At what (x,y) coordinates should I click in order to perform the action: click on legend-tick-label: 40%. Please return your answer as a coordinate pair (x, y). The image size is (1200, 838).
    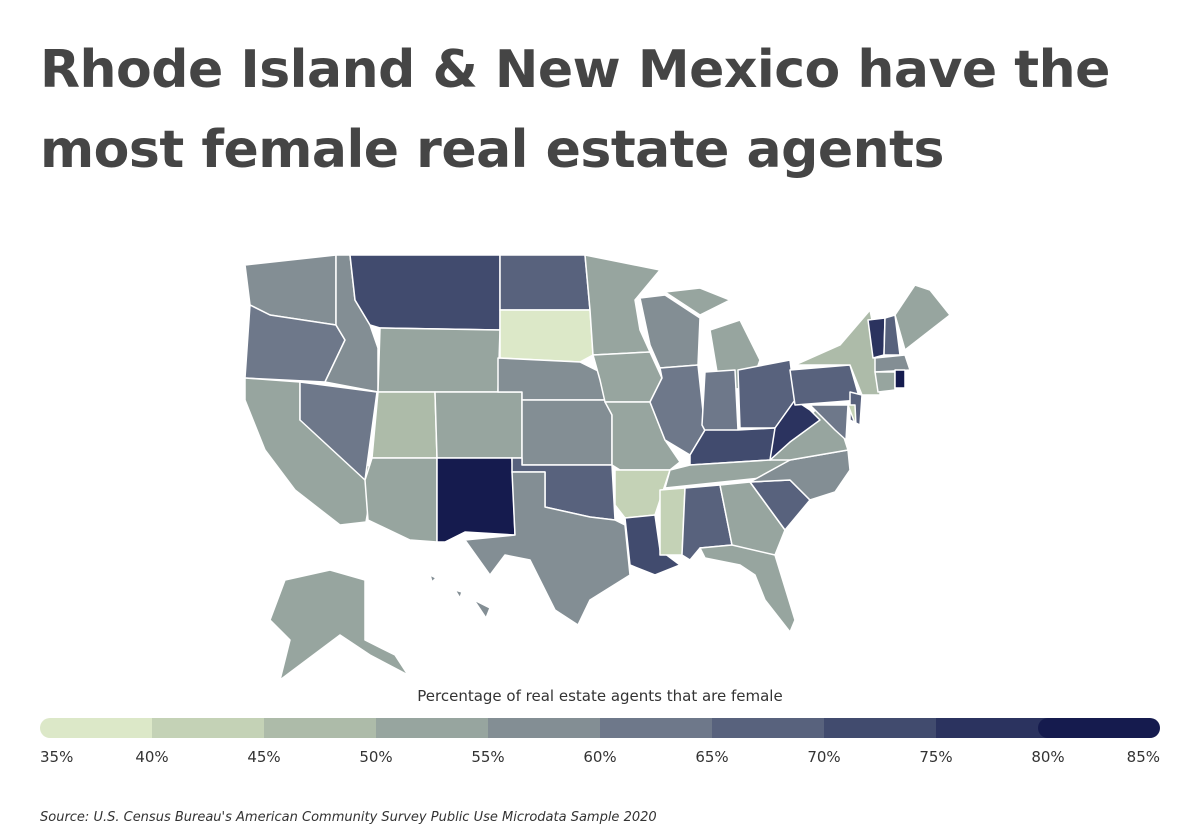
    Looking at the image, I should click on (151, 757).